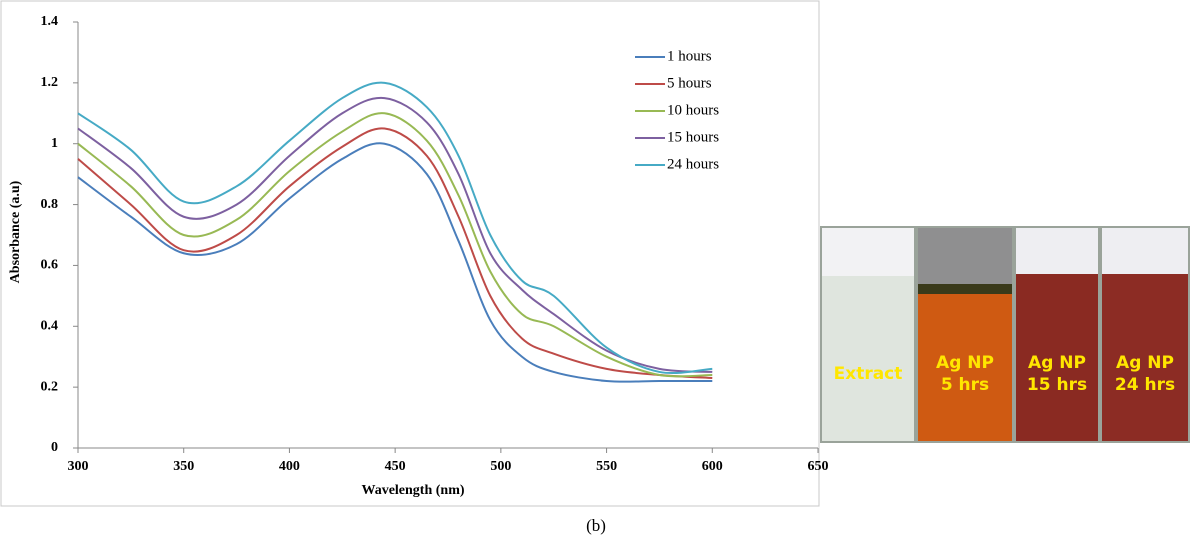 Image resolution: width=1193 pixels, height=544 pixels. Describe the element at coordinates (50, 326) in the screenshot. I see `y-tick-label: 0.4` at that location.